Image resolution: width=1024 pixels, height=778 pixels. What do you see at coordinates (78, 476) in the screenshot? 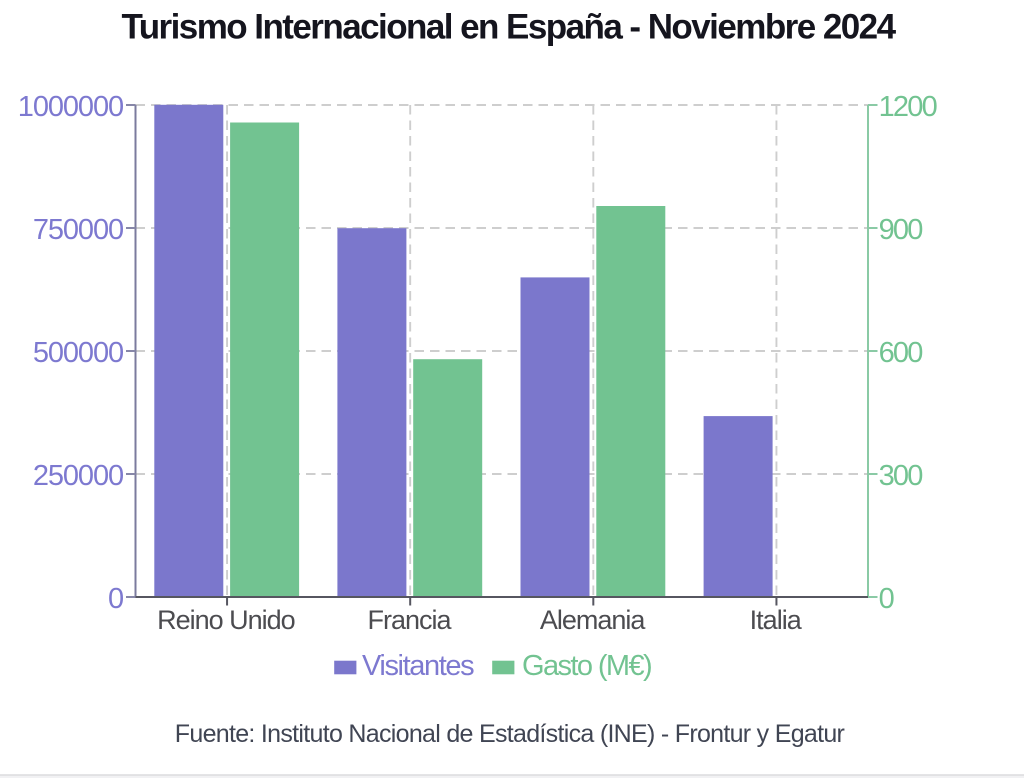
I see `svg-text: 250000` at bounding box center [78, 476].